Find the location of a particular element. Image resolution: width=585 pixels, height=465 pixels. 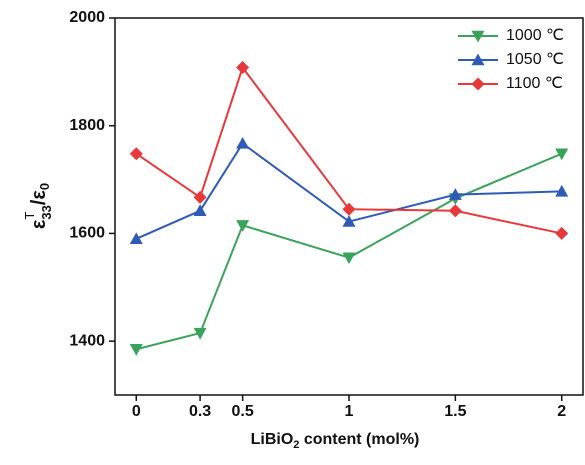

x-tick-label: 0.3 is located at coordinates (200, 411).